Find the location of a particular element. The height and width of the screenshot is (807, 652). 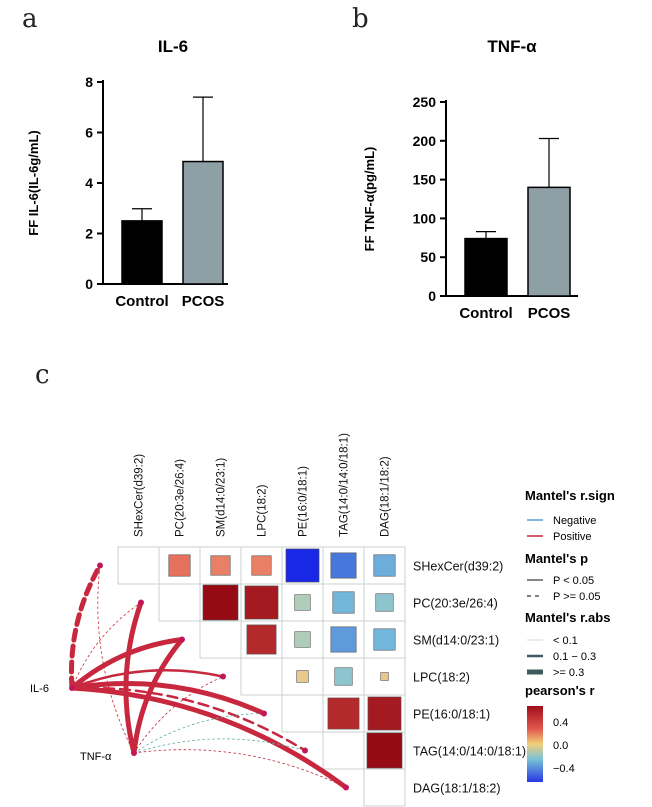

tnf-xtick-label: Control is located at coordinates (485, 313).